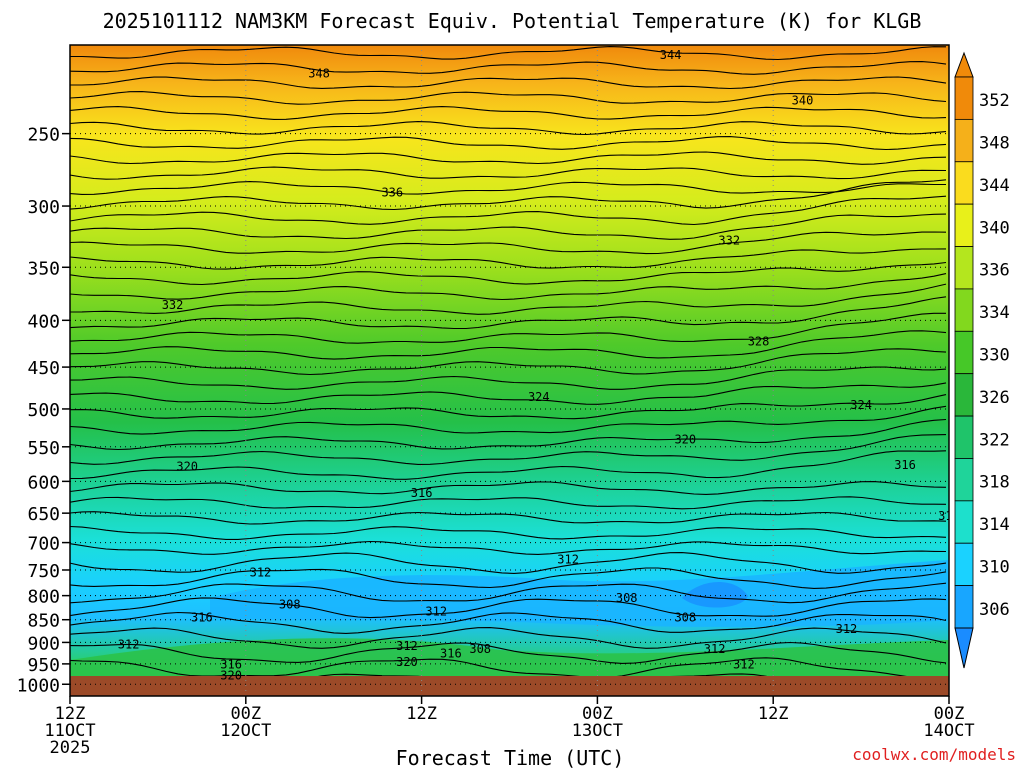 This screenshot has width=1024, height=768. What do you see at coordinates (964, 648) in the screenshot?
I see `colorbar-bottom-arrow` at bounding box center [964, 648].